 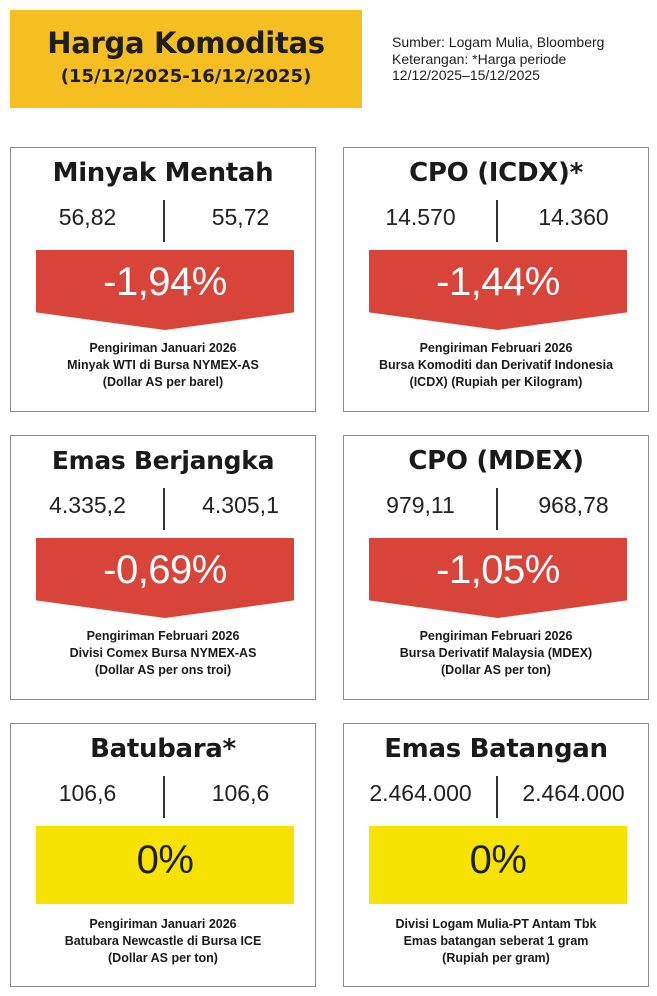 I want to click on percent-change: -1,94%, so click(x=165, y=282).